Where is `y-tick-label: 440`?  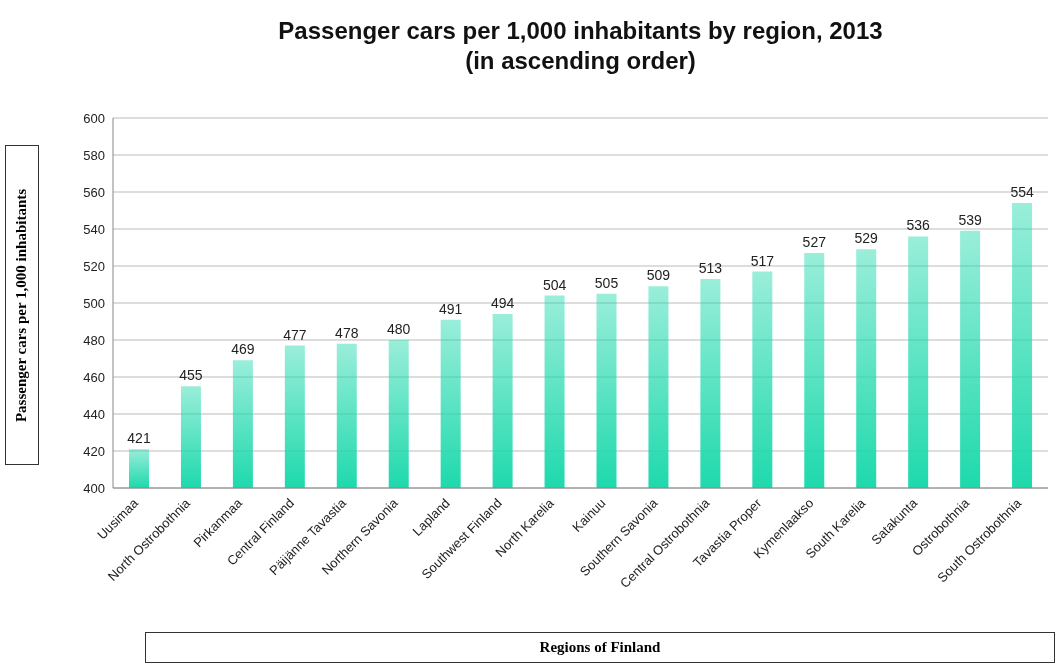 y-tick-label: 440 is located at coordinates (94, 414).